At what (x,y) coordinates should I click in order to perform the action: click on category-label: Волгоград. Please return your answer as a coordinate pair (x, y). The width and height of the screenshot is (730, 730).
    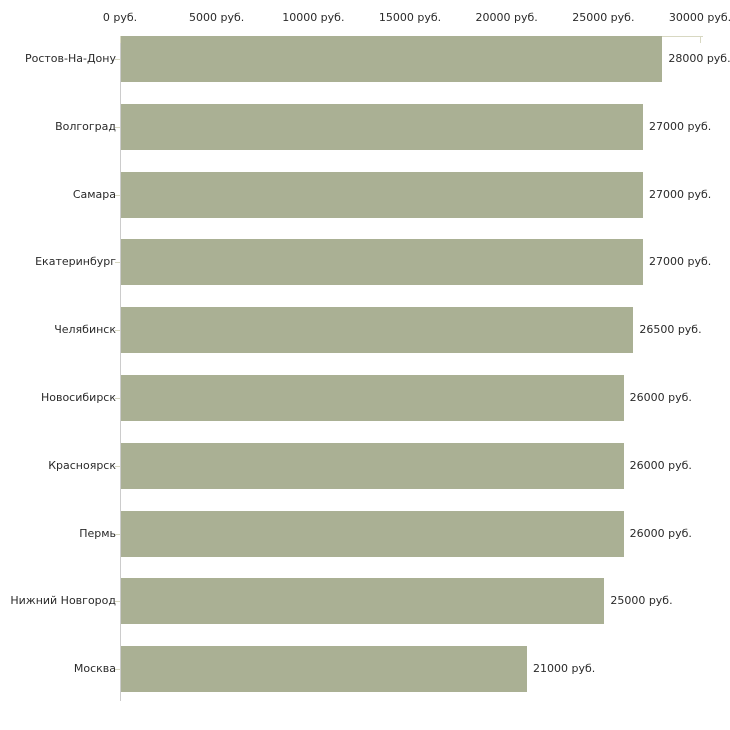
    Looking at the image, I should click on (85, 126).